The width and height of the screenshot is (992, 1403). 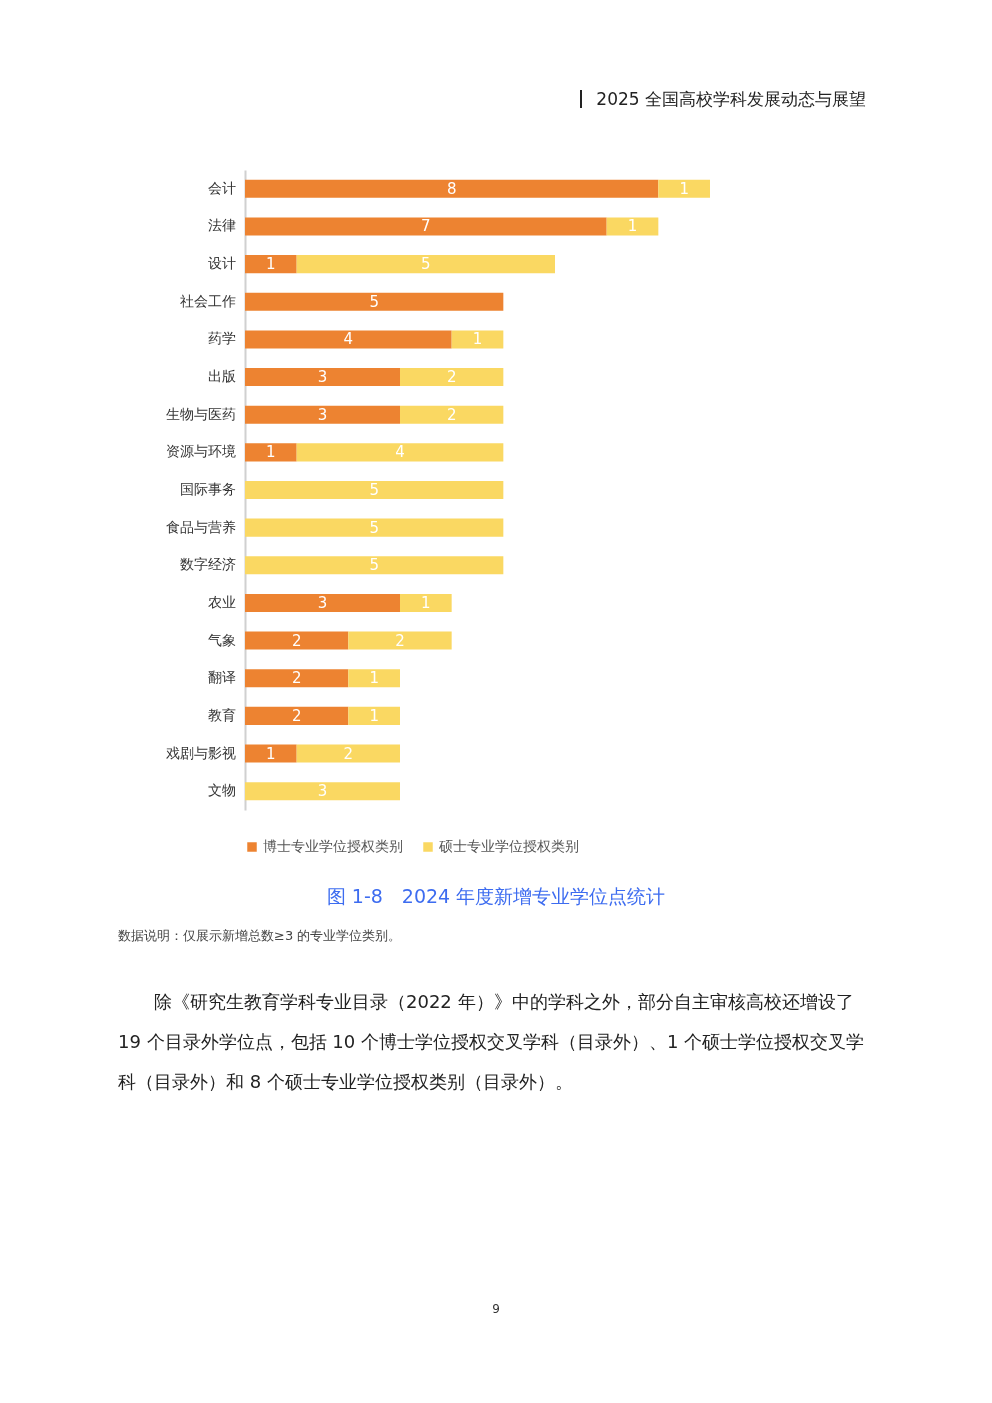 What do you see at coordinates (221, 639) in the screenshot?
I see `y-tick-label: 气象` at bounding box center [221, 639].